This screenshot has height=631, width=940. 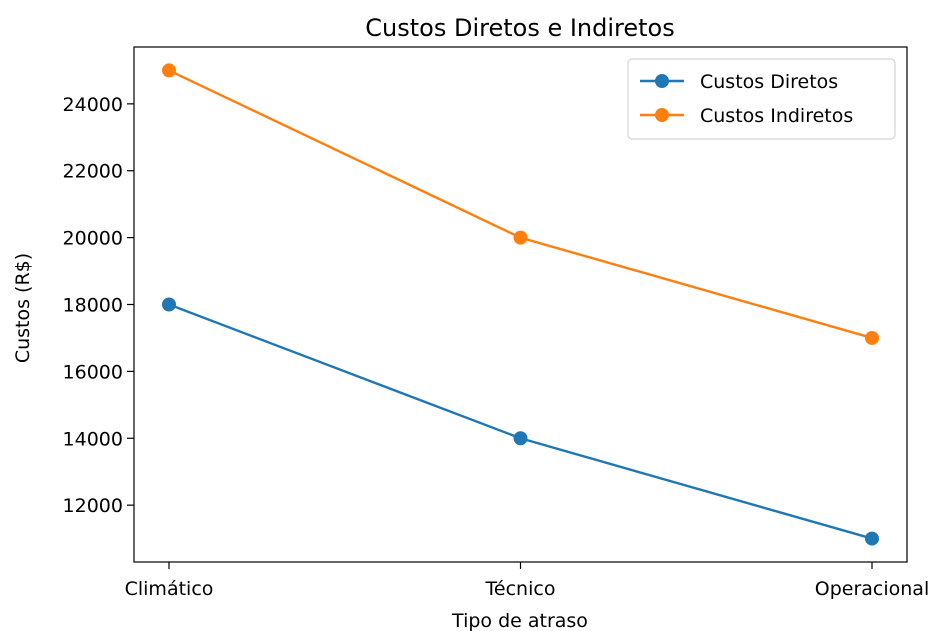 What do you see at coordinates (93, 306) in the screenshot?
I see `y-tick-label: 18000` at bounding box center [93, 306].